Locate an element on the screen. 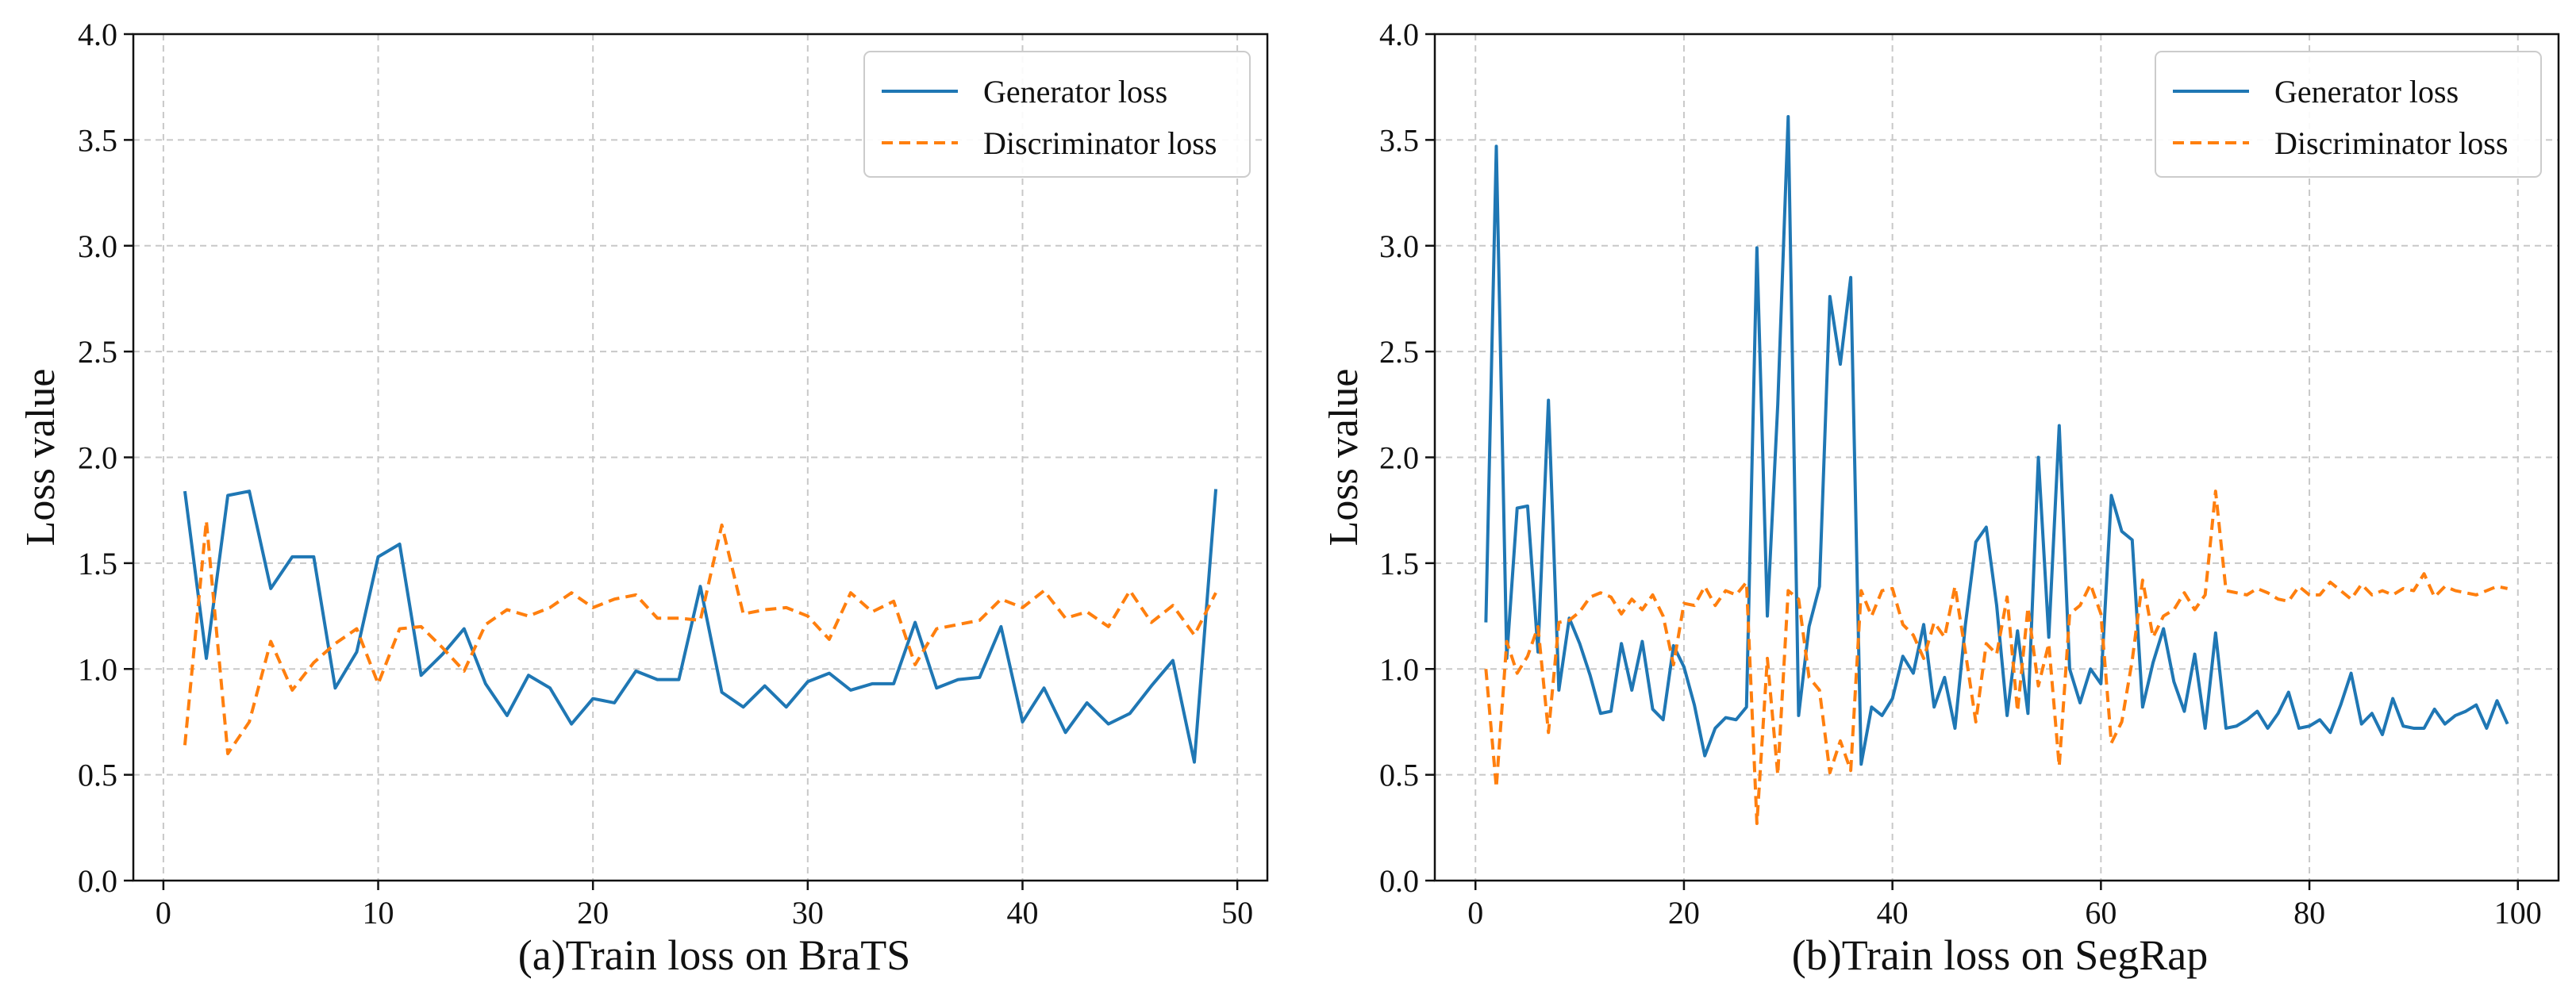 This screenshot has height=998, width=2576. series-generator-loss is located at coordinates (700, 626).